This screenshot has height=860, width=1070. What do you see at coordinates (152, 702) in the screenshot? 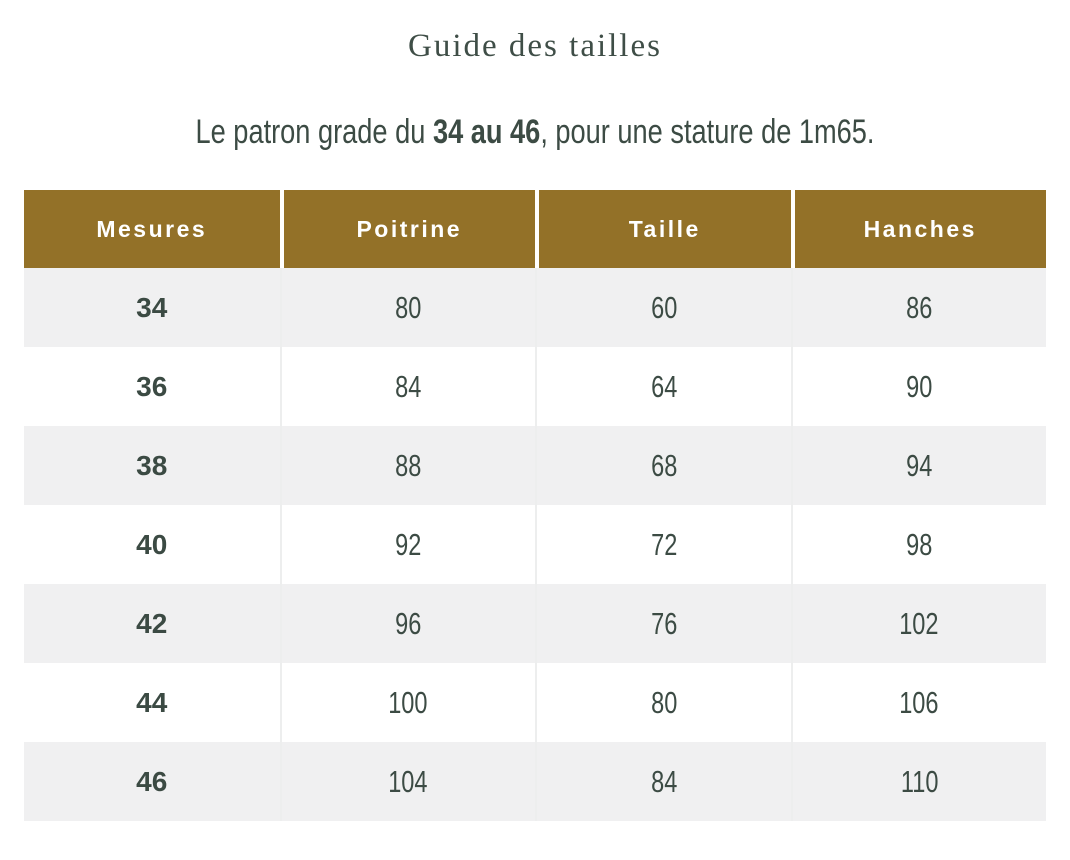
I see `size-cell: 44` at bounding box center [152, 702].